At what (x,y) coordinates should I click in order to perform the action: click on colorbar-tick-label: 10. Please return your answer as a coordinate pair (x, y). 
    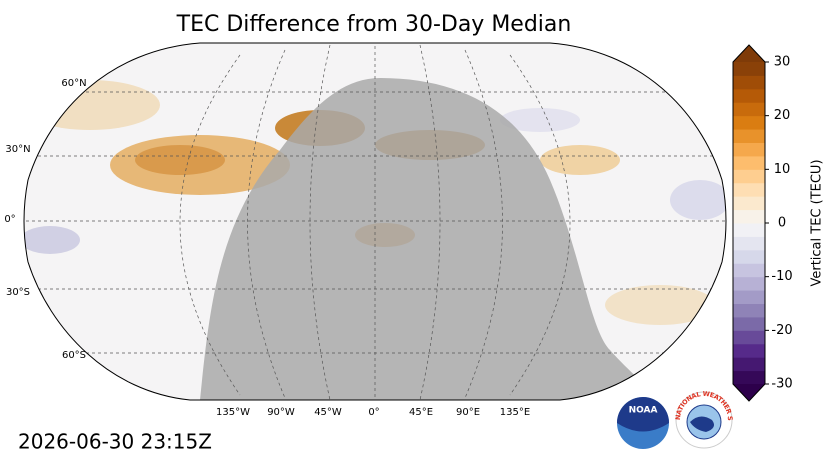
    Looking at the image, I should click on (782, 169).